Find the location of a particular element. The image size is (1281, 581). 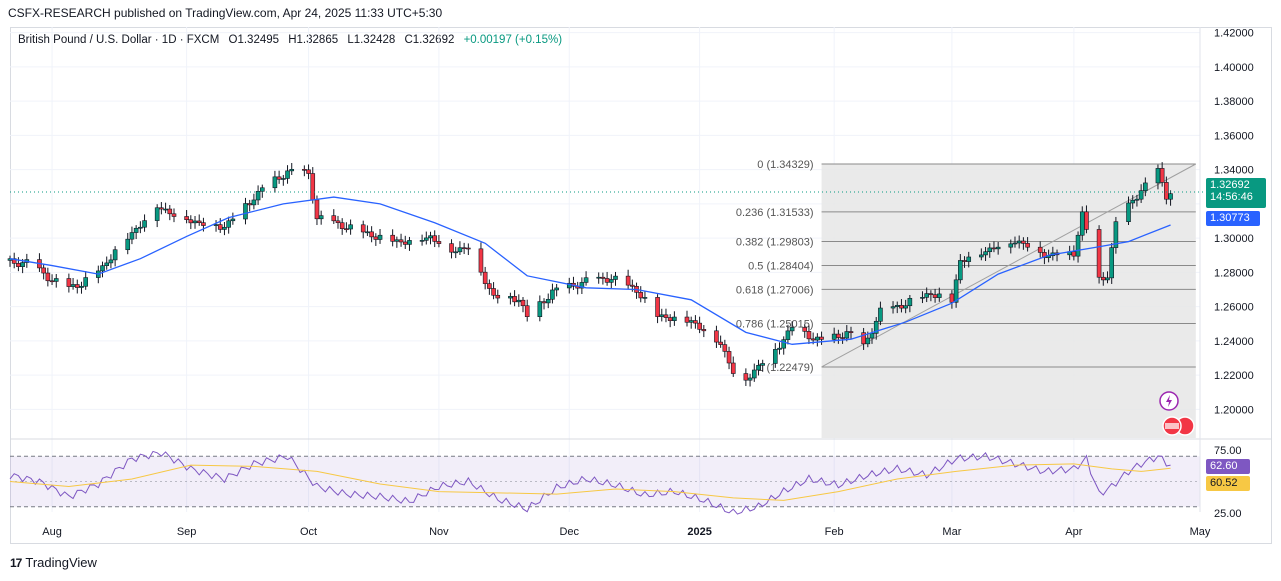

time-tick-label: Aug is located at coordinates (52, 532).